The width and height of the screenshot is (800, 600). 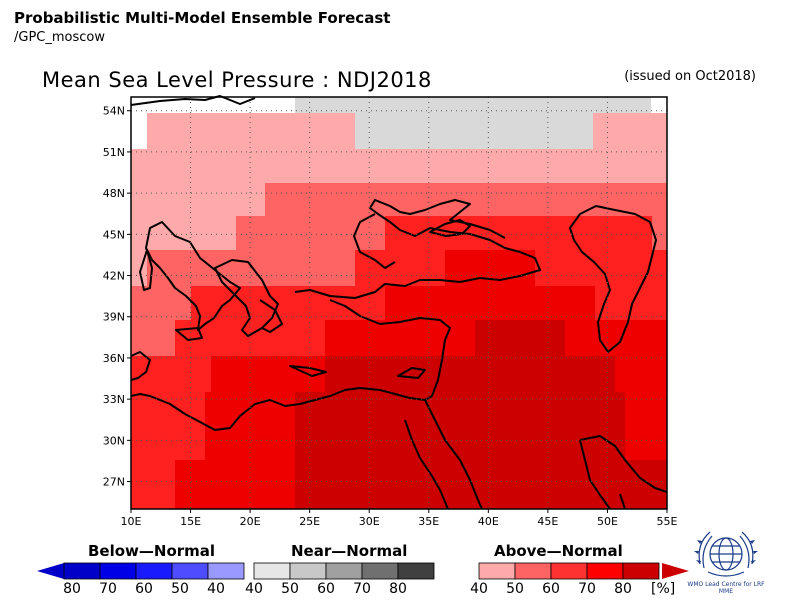 What do you see at coordinates (180, 589) in the screenshot?
I see `below-normal-tick-label: 50` at bounding box center [180, 589].